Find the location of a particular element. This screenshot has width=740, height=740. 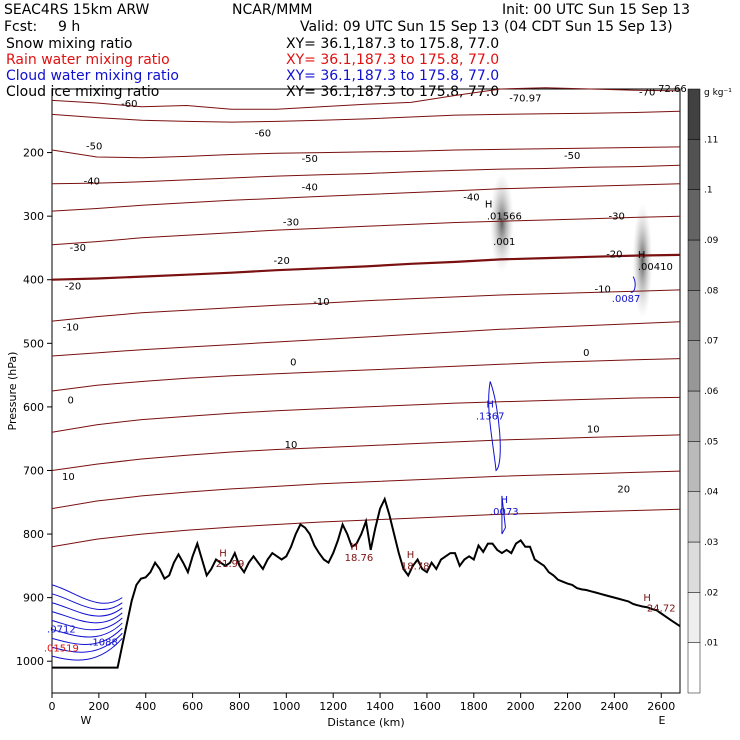

snow-shading is located at coordinates (501, 222).